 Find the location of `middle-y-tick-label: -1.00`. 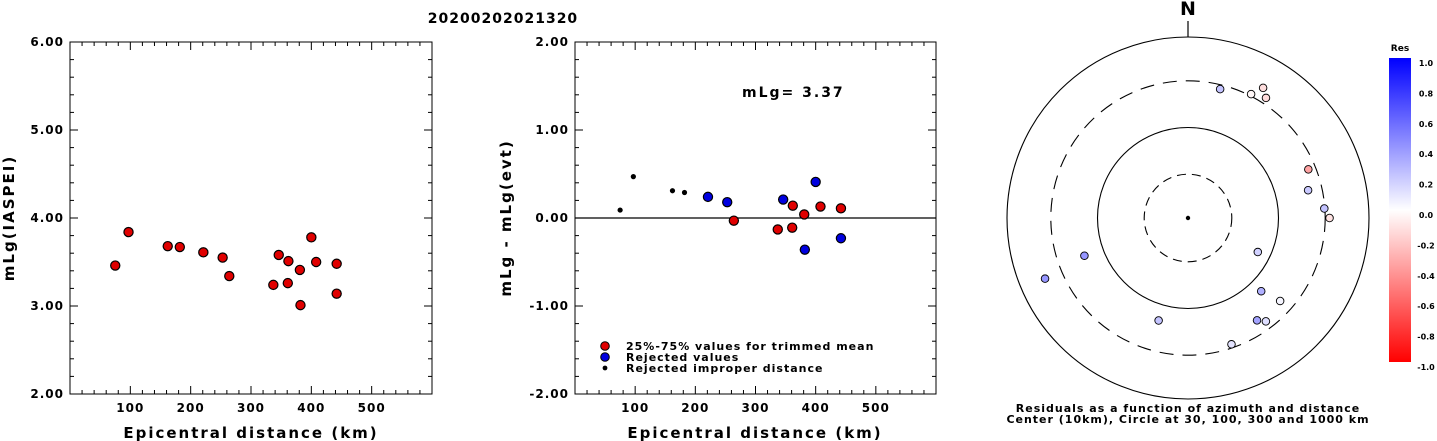

middle-y-tick-label: -1.00 is located at coordinates (549, 306).